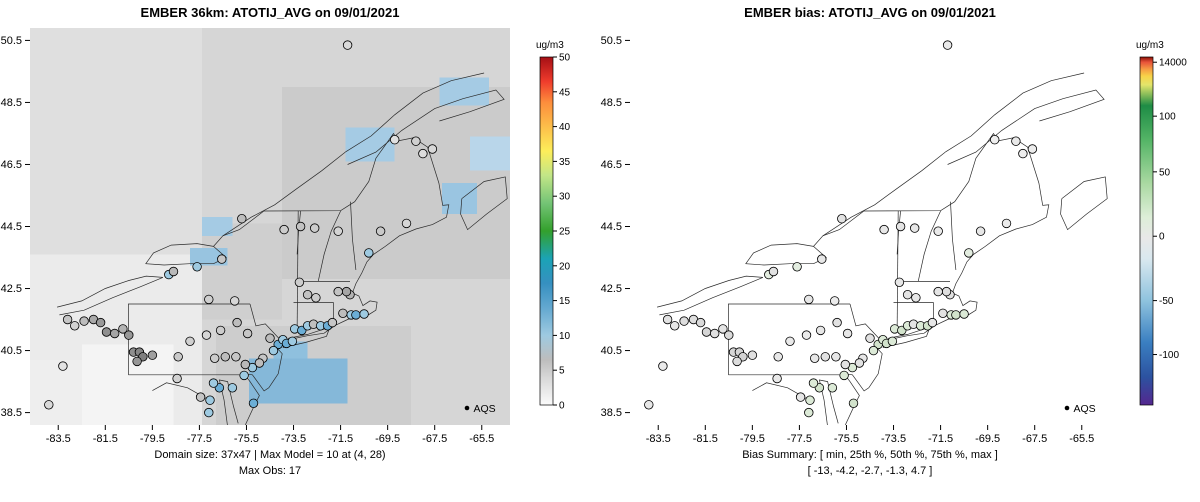 This screenshot has width=1200, height=502. I want to click on svg-text: 25, so click(565, 232).